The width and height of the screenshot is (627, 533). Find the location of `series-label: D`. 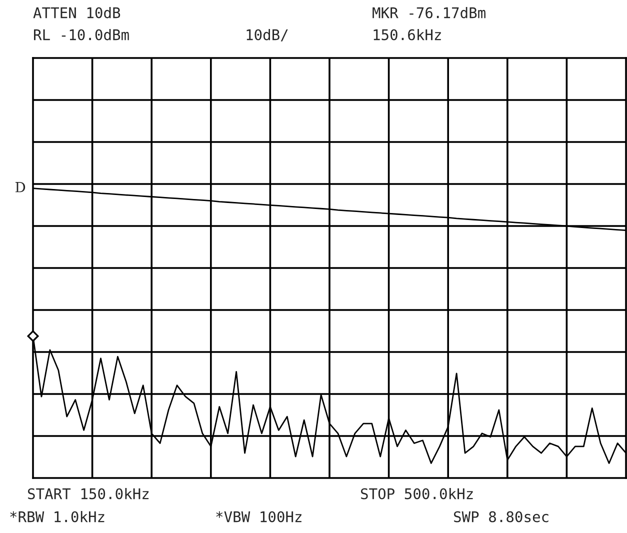

series-label: D is located at coordinates (21, 187).